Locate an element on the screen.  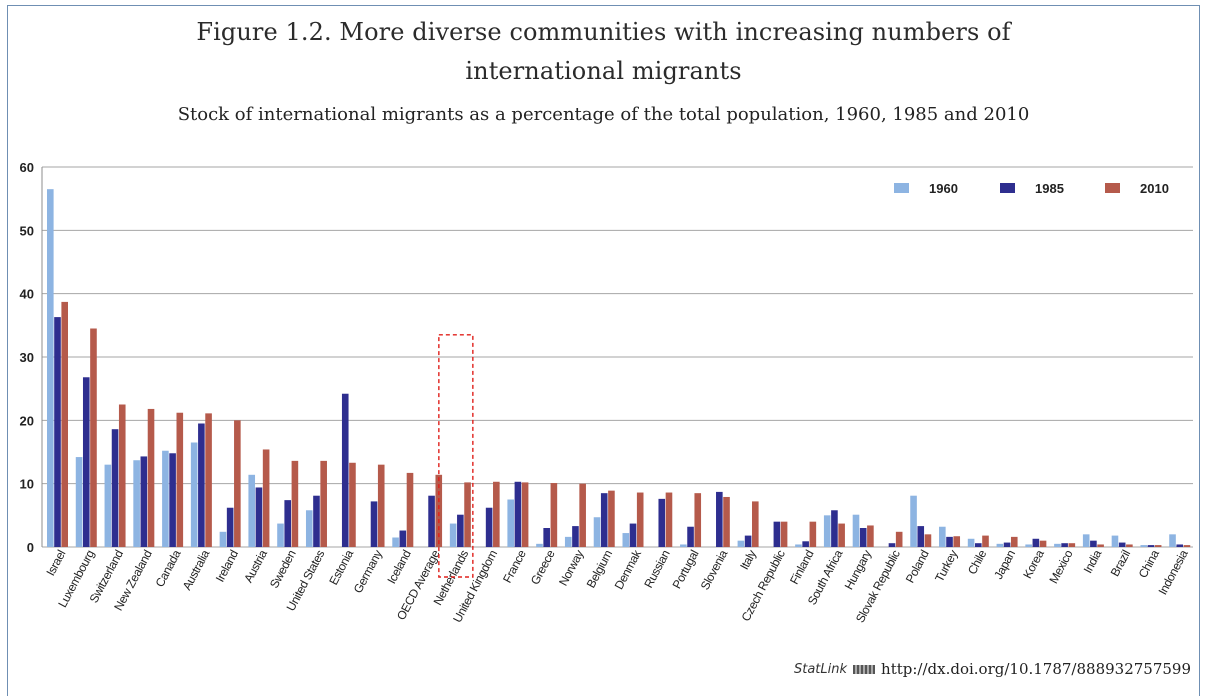
category-label: Greece is located at coordinates (543, 567).